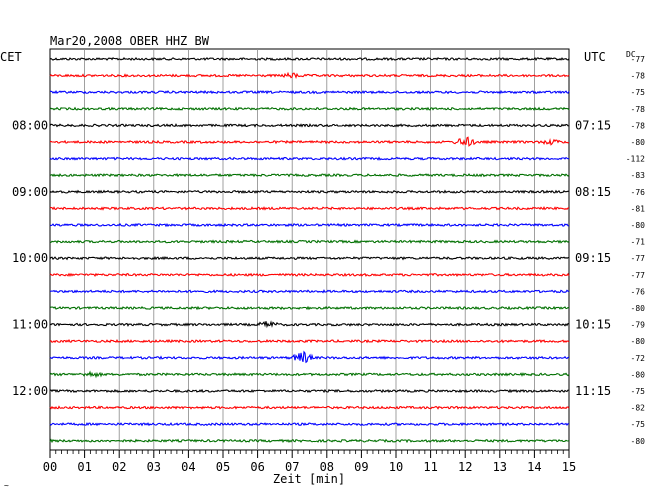 The width and height of the screenshot is (650, 494). What do you see at coordinates (309, 454) in the screenshot?
I see `x-ticks` at bounding box center [309, 454].